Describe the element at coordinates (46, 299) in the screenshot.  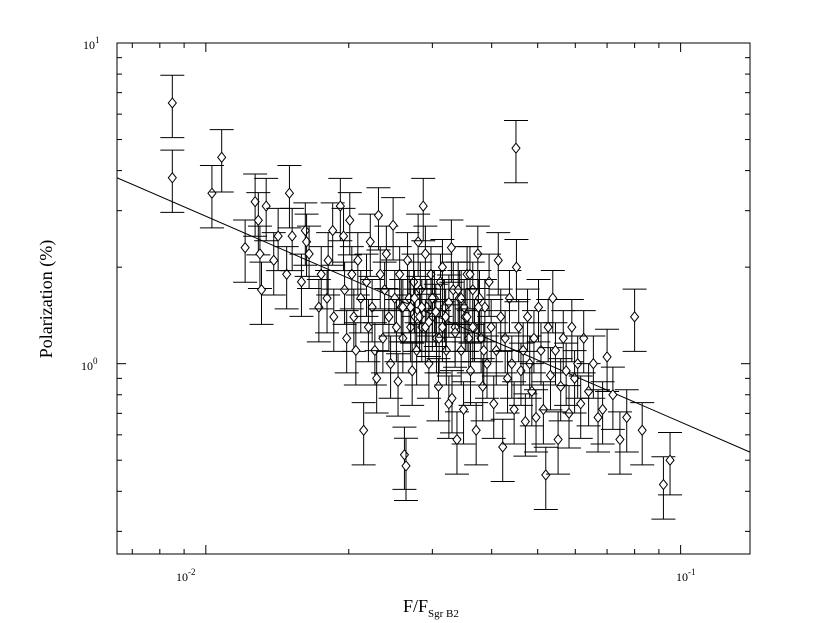
I see `y-axis-label: Polarization (%)` at that location.